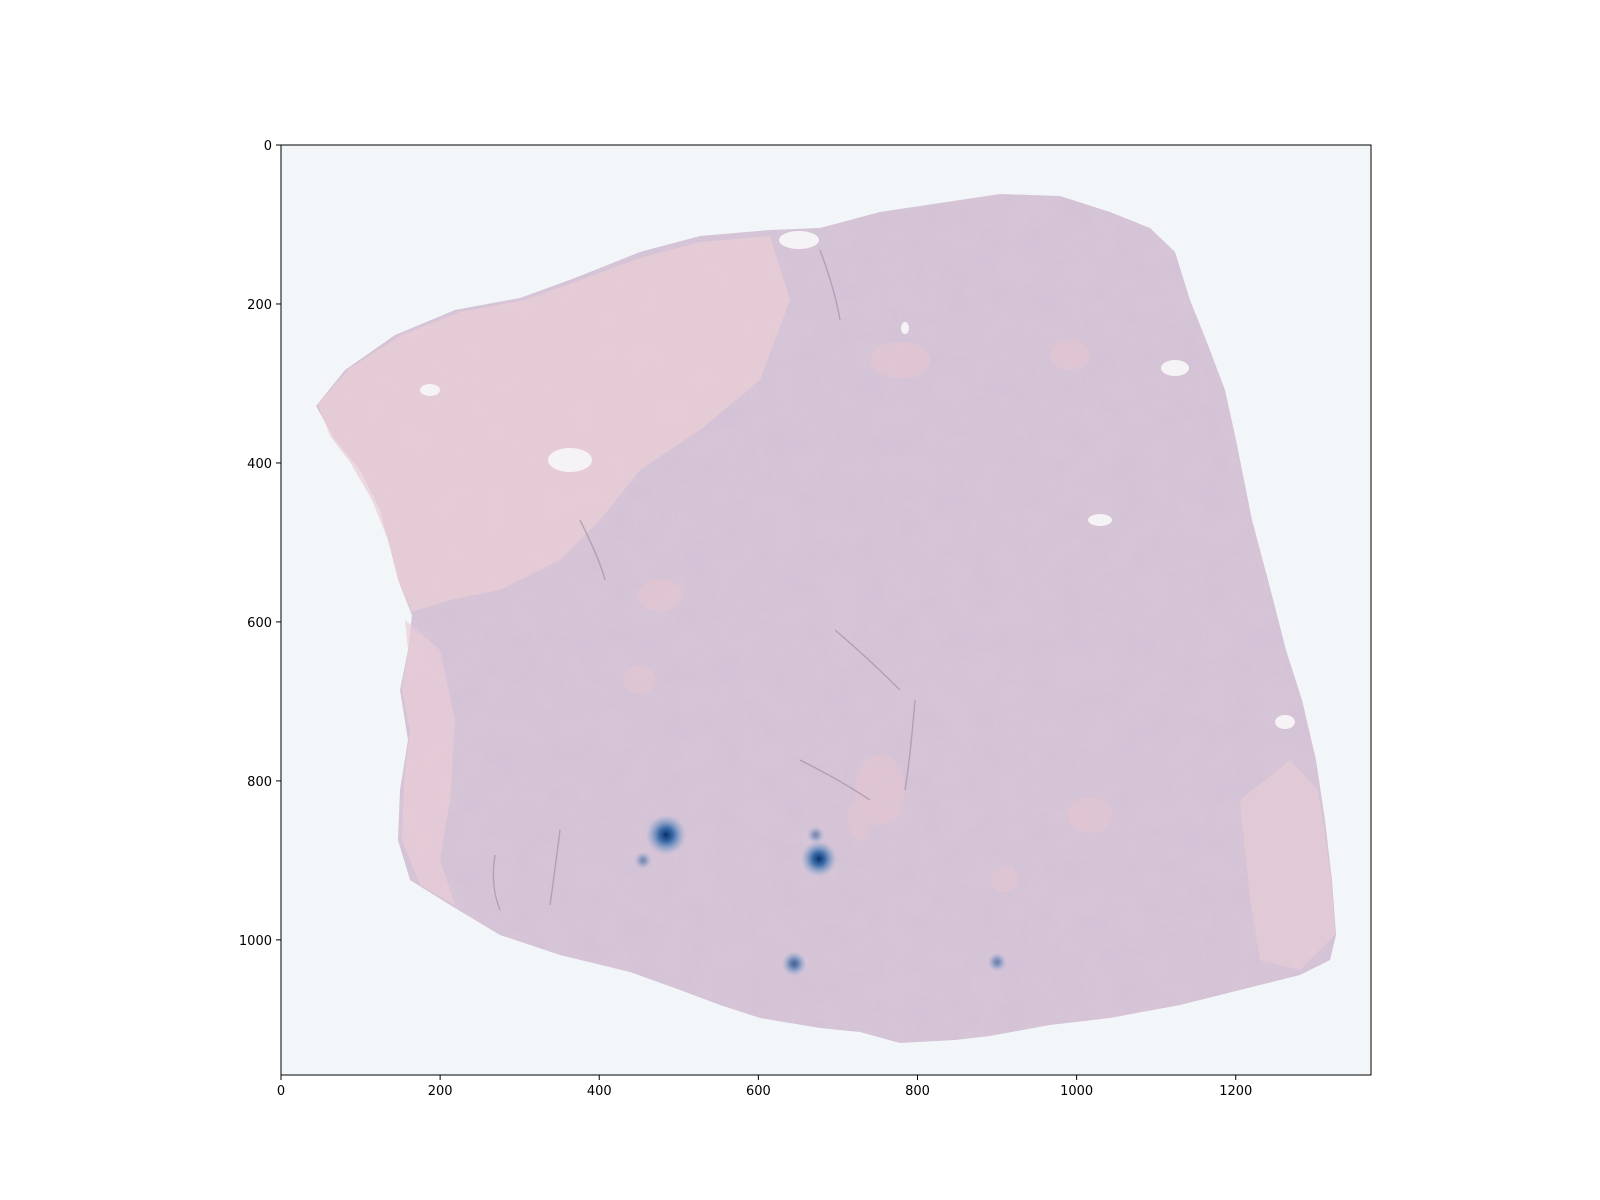  Describe the element at coordinates (1287, 865) in the screenshot. I see `tissue-region-right-edge` at that location.